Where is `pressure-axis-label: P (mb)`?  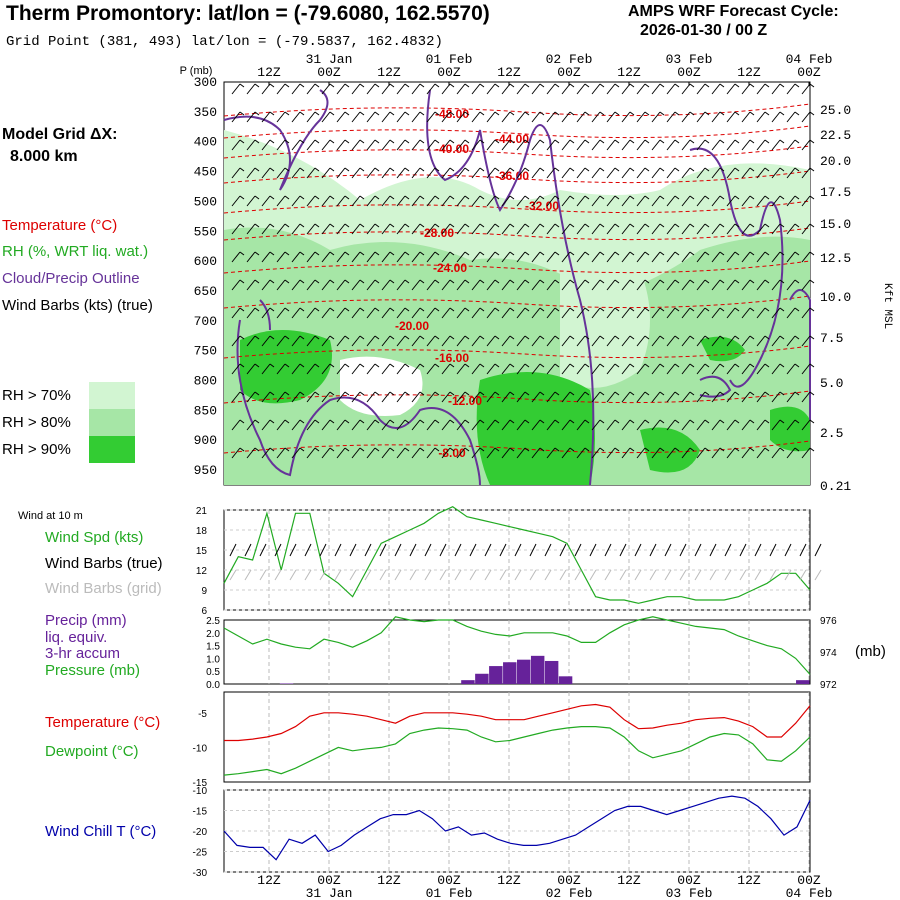
pressure-axis-label: P (mb) is located at coordinates (196, 71).